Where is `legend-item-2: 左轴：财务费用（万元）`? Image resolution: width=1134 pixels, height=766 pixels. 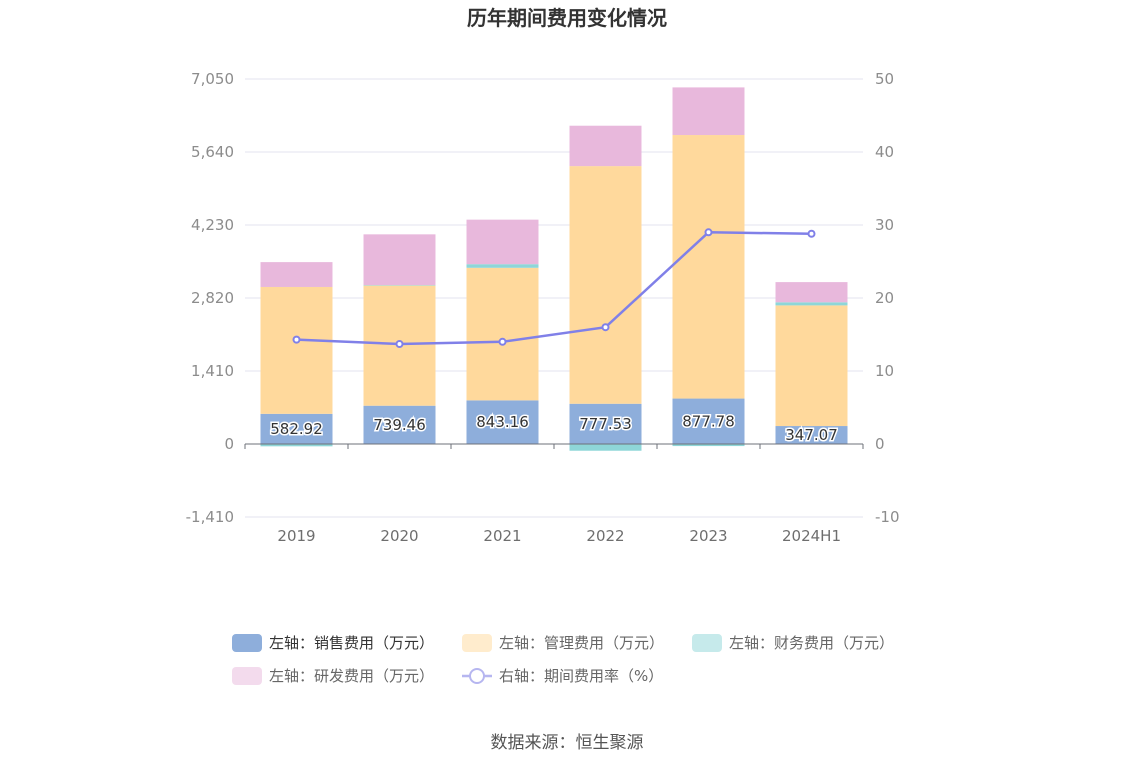
legend-item-2: 左轴：财务费用（万元） is located at coordinates (793, 643).